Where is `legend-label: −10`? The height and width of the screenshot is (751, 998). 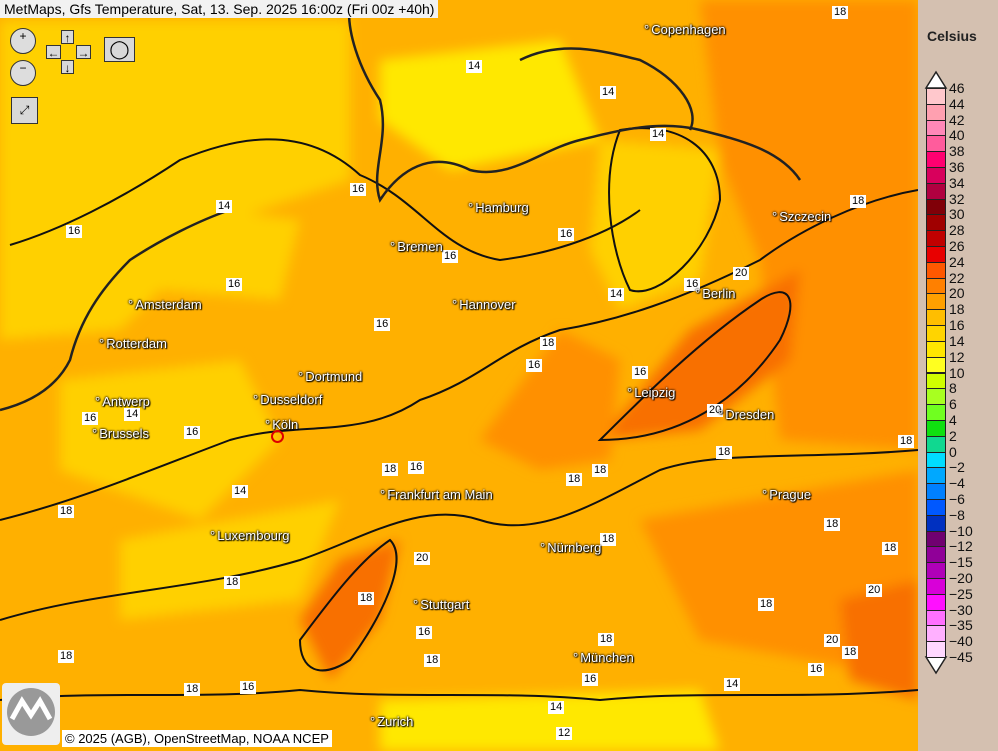 legend-label: −10 is located at coordinates (961, 530).